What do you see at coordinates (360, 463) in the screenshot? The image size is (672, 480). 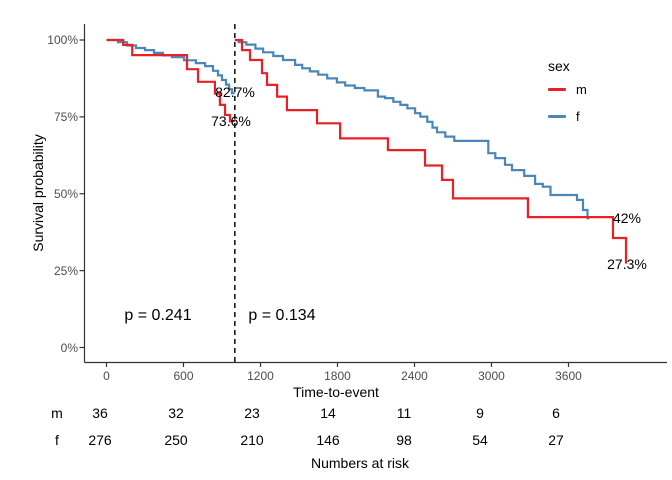 I see `risk-table-title: Numbers at risk` at bounding box center [360, 463].